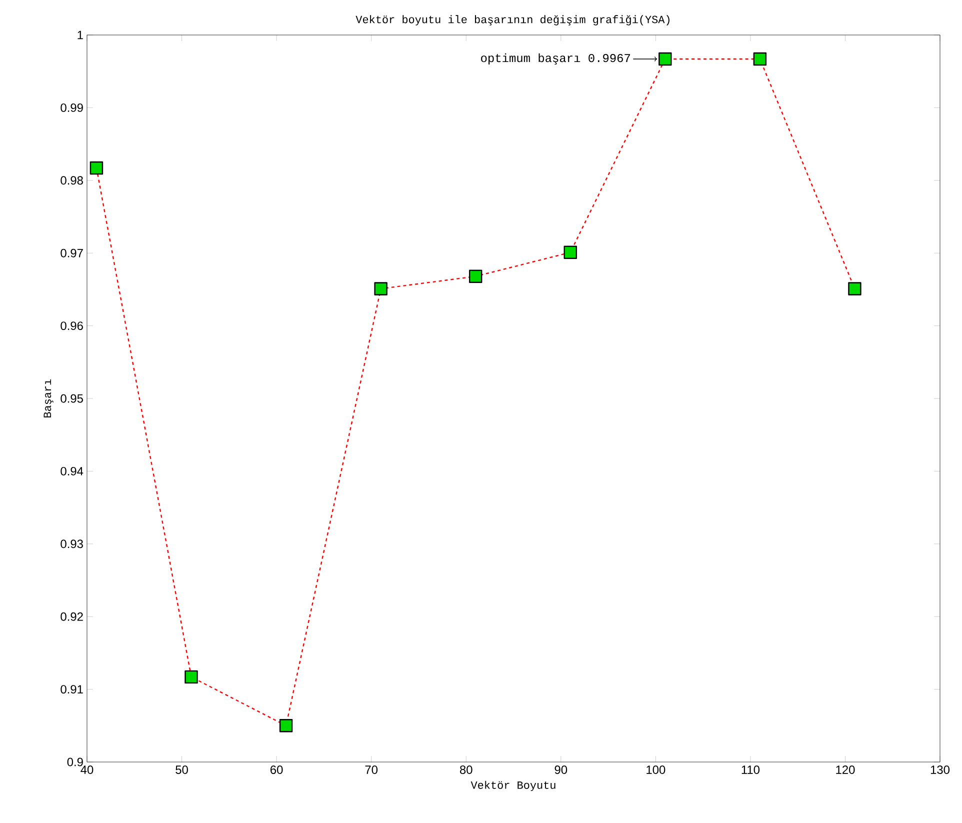 This screenshot has width=962, height=823. Describe the element at coordinates (71, 107) in the screenshot. I see `y-tick-label: 0.99` at that location.